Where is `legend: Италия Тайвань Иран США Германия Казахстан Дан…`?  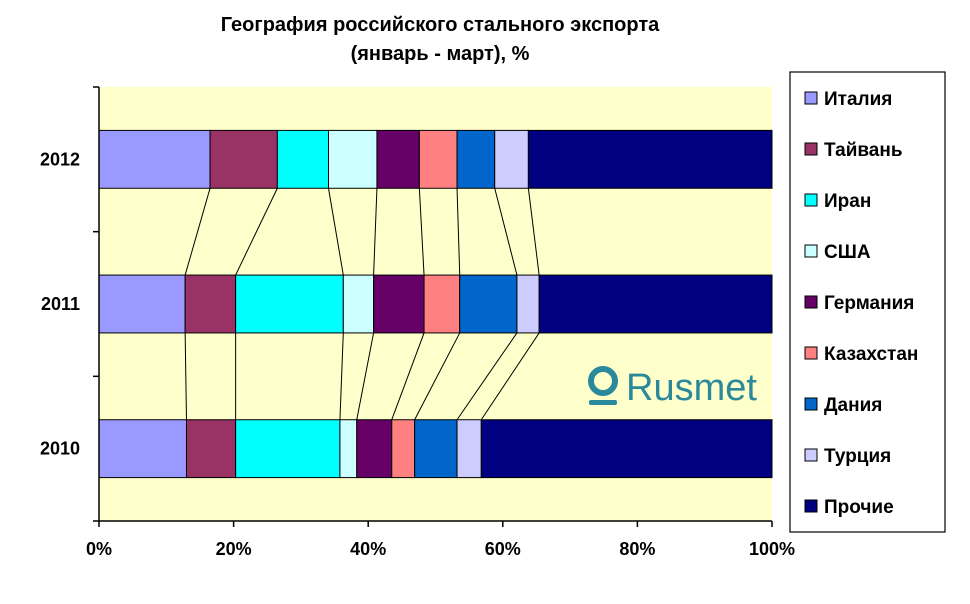 legend: Италия Тайвань Иран США Германия Казахстан Дан… is located at coordinates (861, 303).